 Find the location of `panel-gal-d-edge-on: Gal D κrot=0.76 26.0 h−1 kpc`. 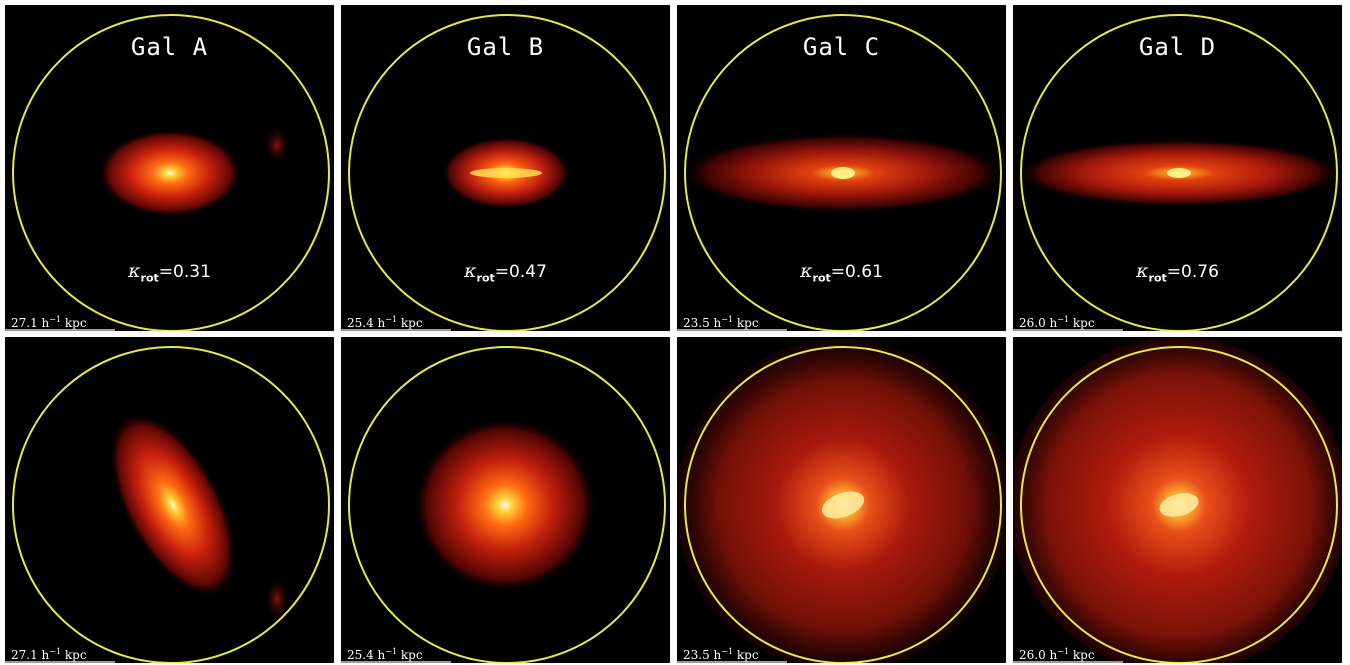

panel-gal-d-edge-on: Gal D κrot=0.76 26.0 h−1 kpc is located at coordinates (1177, 168).